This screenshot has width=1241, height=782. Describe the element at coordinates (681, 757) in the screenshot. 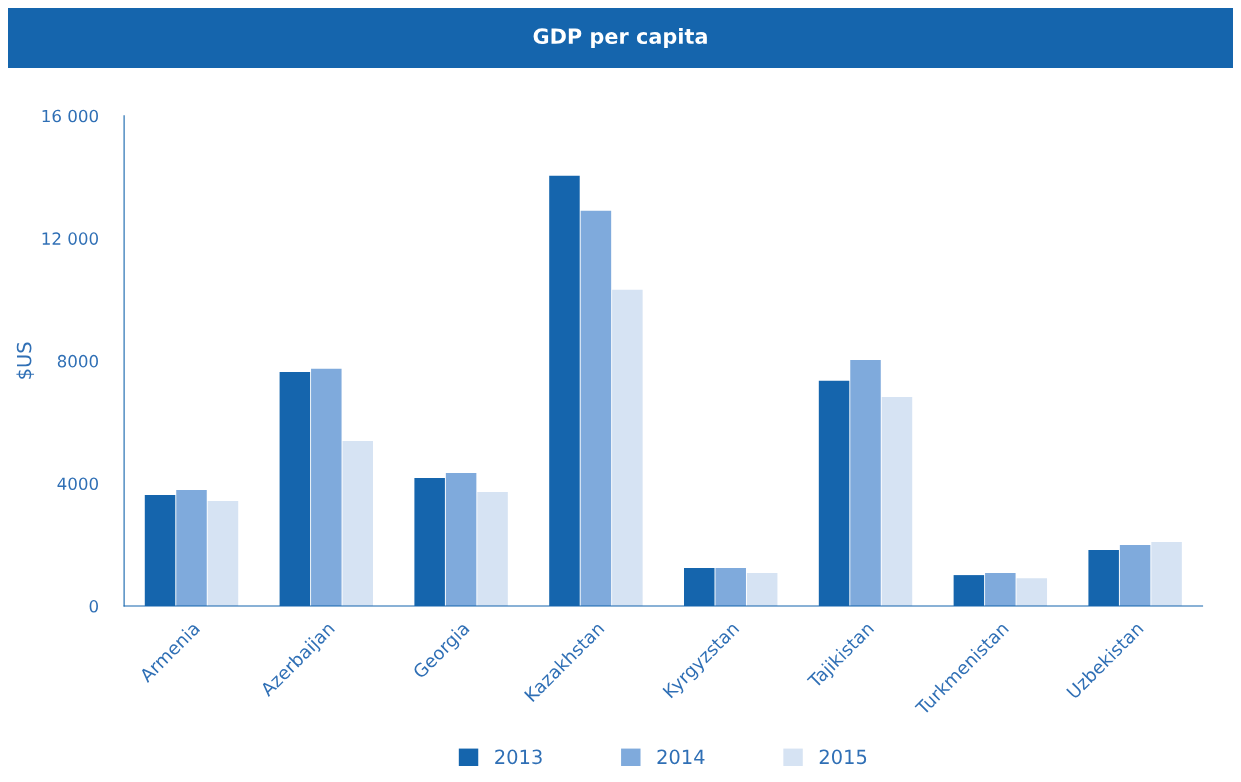

I see `legend-label: 2014` at that location.